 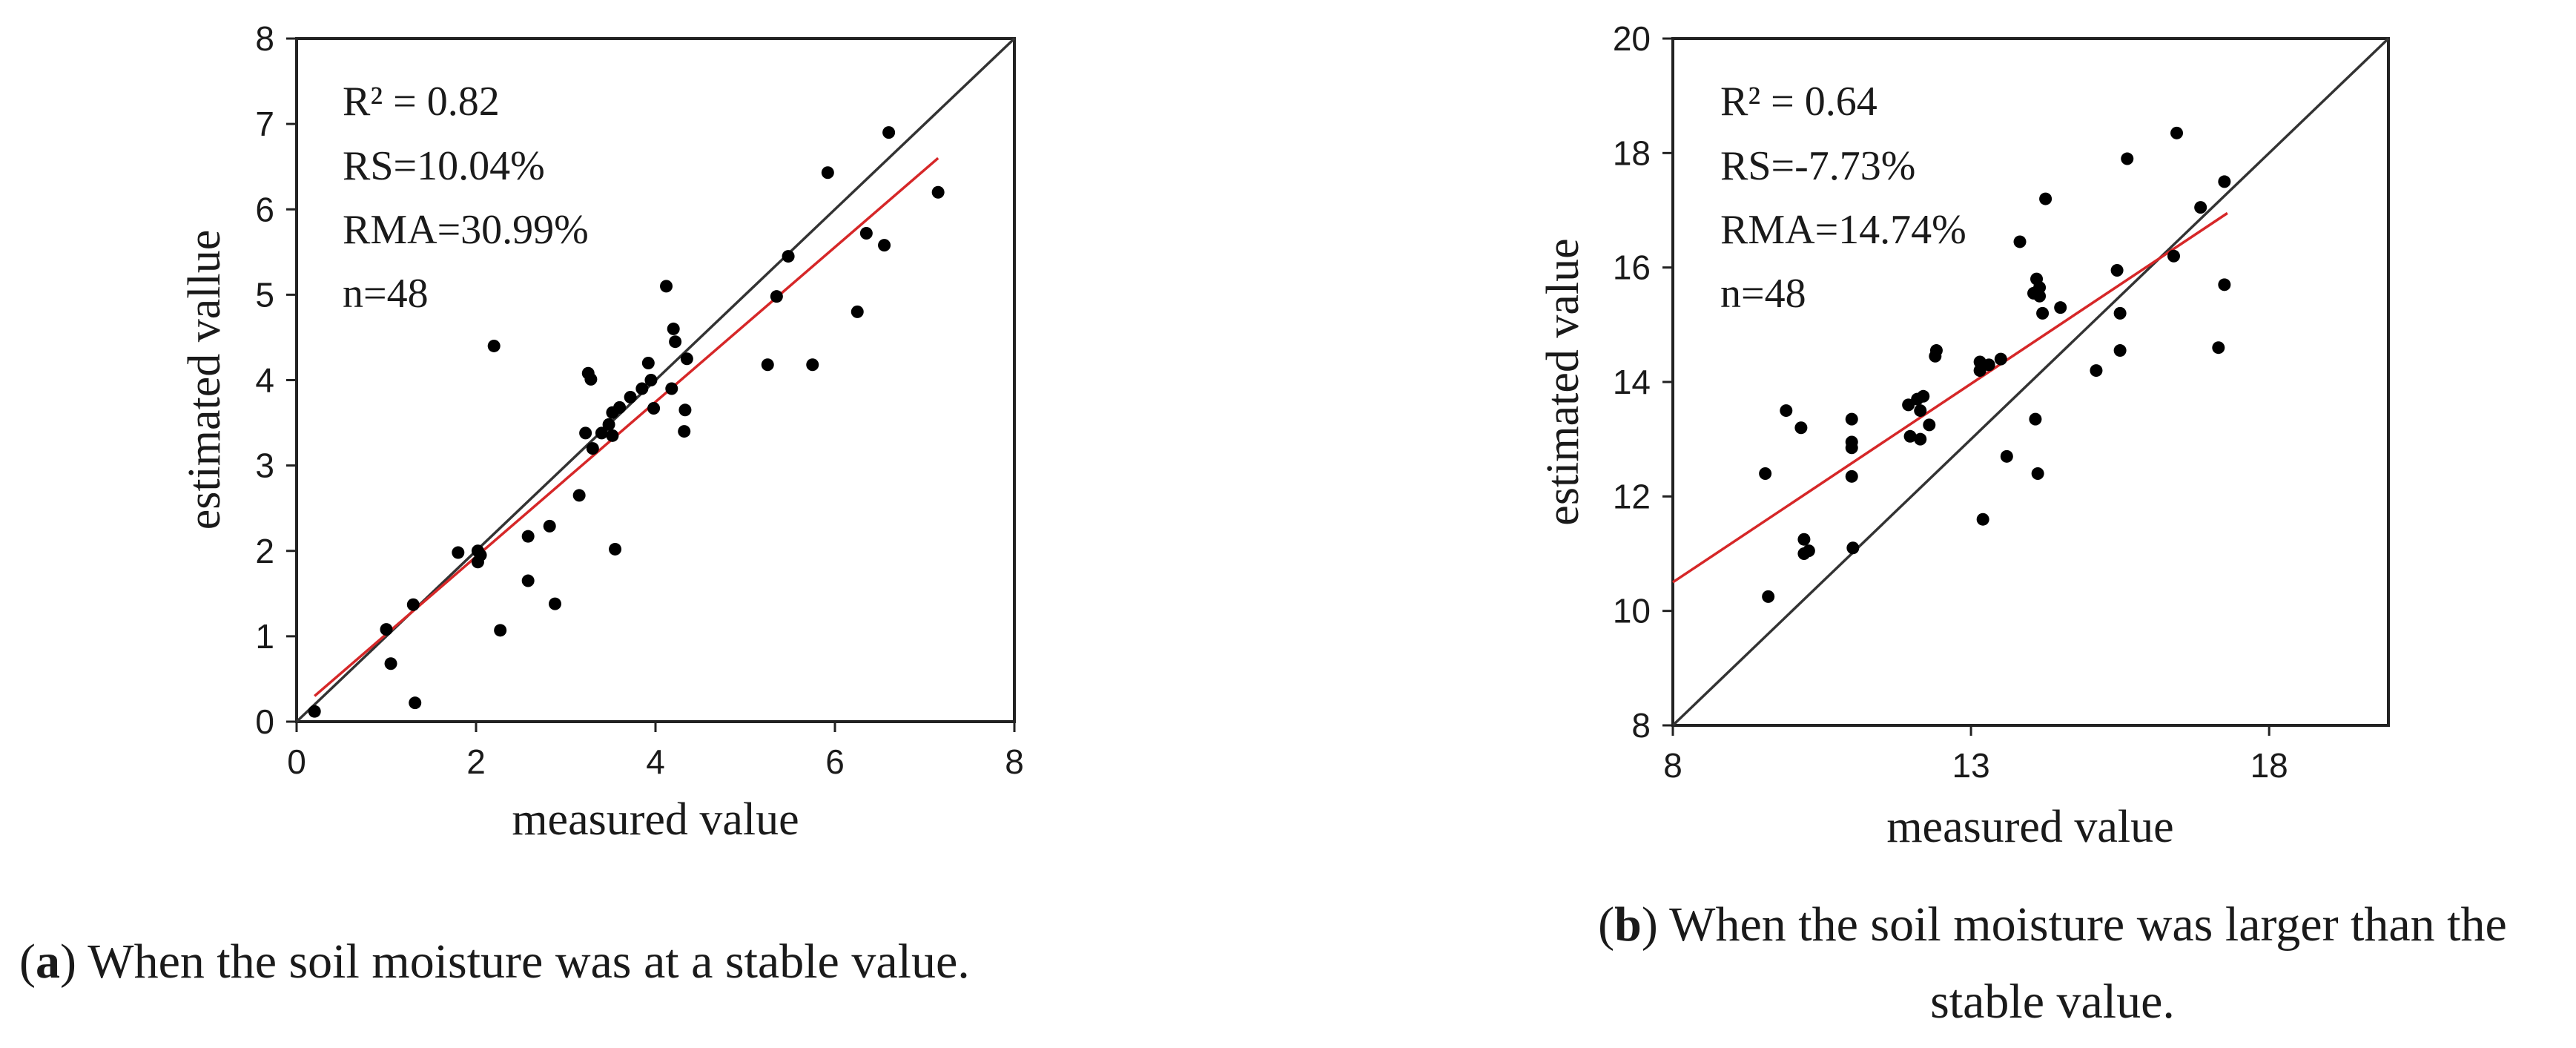 I want to click on panel-b-x-axis-label: measured value, so click(x=2029, y=827).